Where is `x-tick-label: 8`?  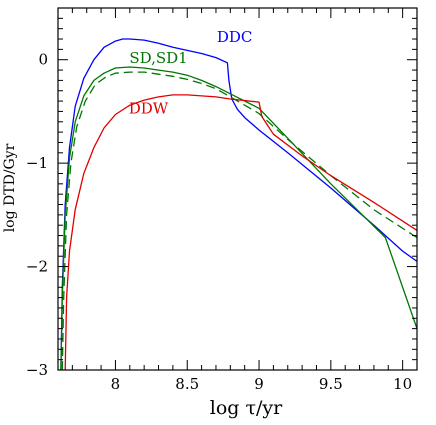 x-tick-label: 8 is located at coordinates (116, 384).